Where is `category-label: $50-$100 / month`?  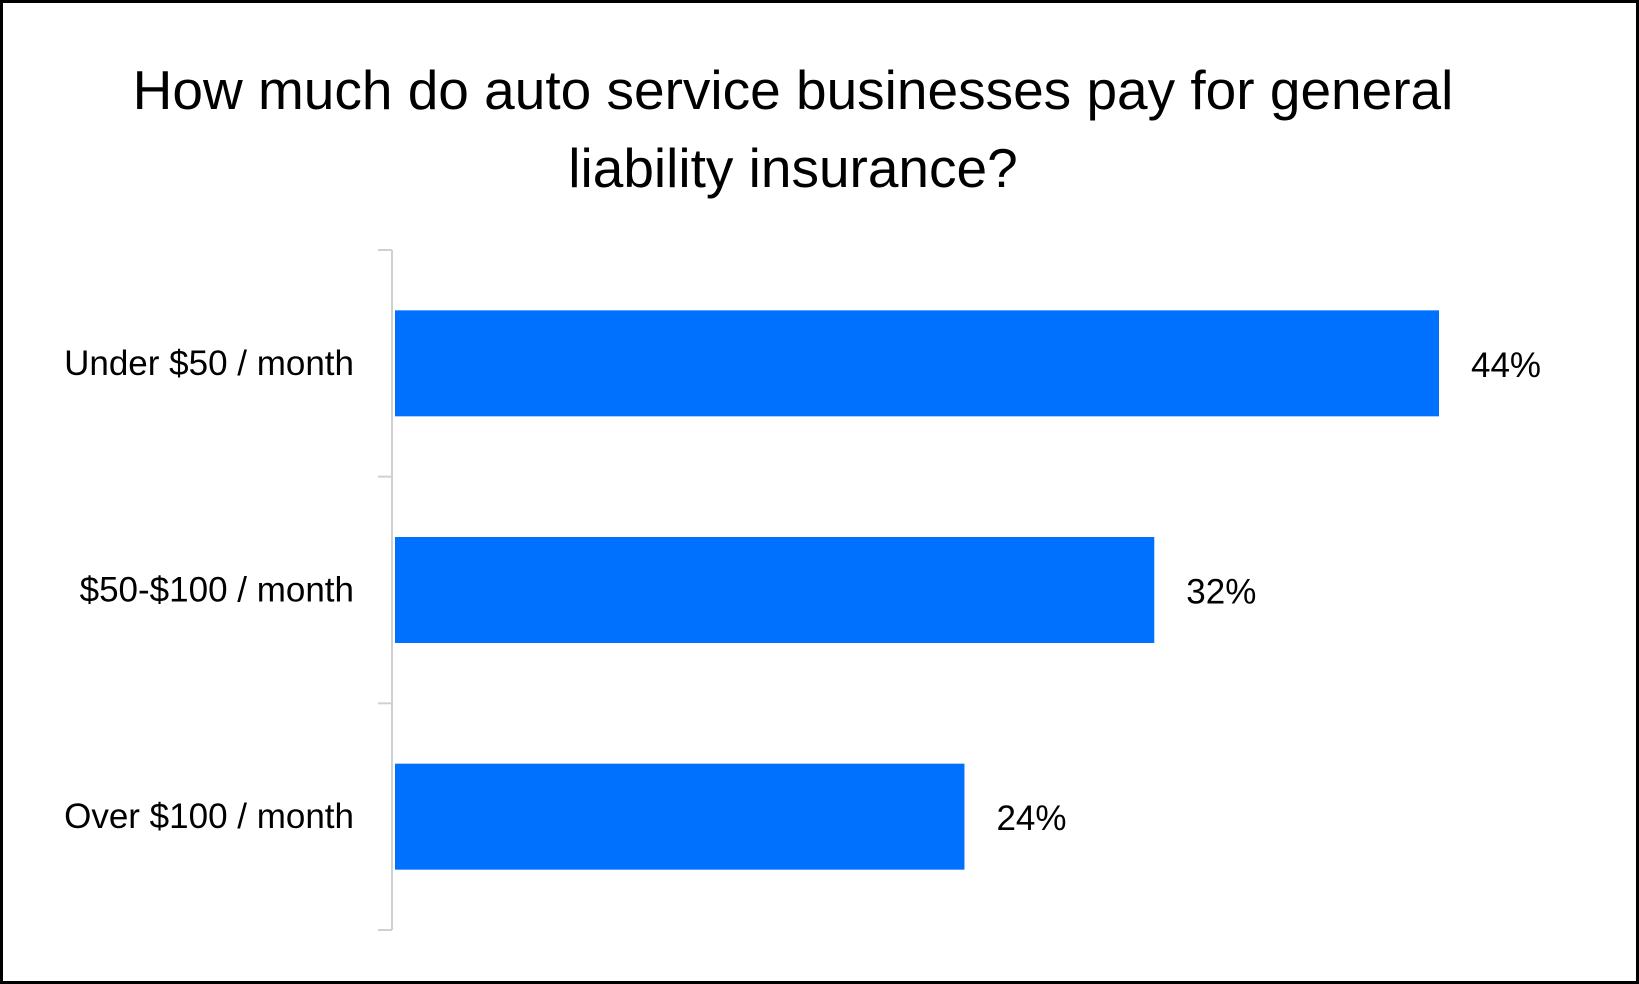 category-label: $50-$100 / month is located at coordinates (217, 590).